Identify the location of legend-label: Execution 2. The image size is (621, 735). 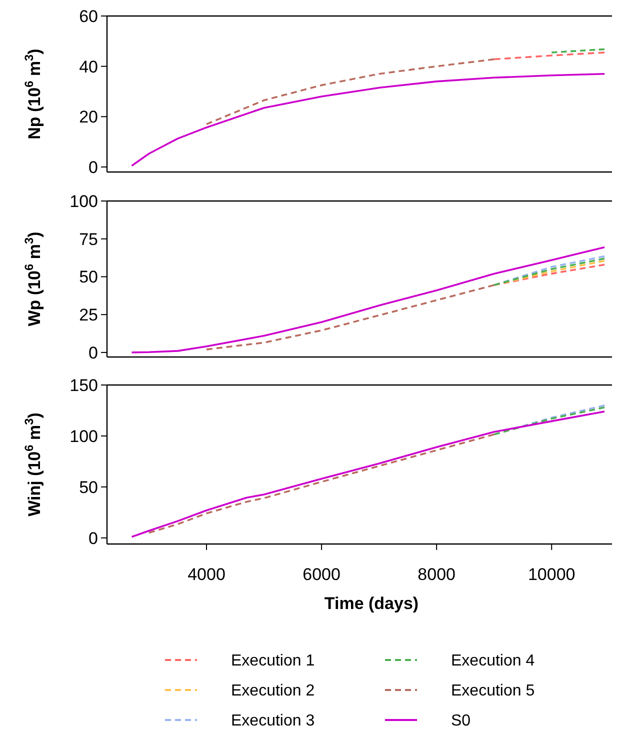
(273, 691).